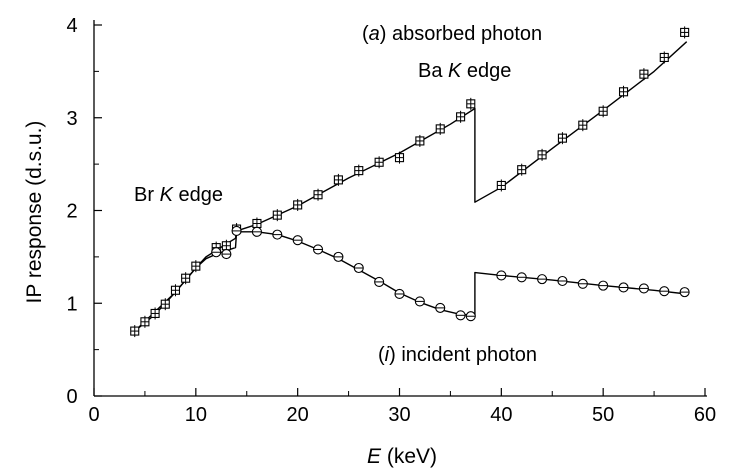 The height and width of the screenshot is (474, 741). What do you see at coordinates (93, 415) in the screenshot?
I see `x-tick-label: 0` at bounding box center [93, 415].